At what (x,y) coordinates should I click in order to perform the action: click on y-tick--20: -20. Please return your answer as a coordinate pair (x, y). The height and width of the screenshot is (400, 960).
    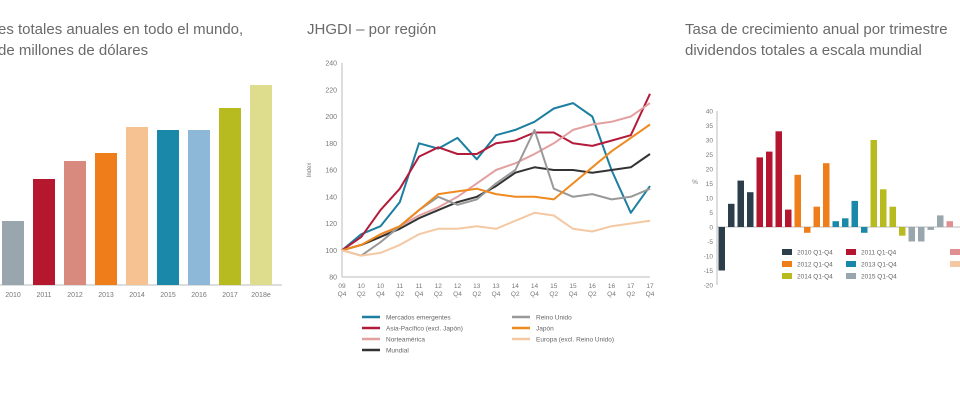
    Looking at the image, I should click on (709, 286).